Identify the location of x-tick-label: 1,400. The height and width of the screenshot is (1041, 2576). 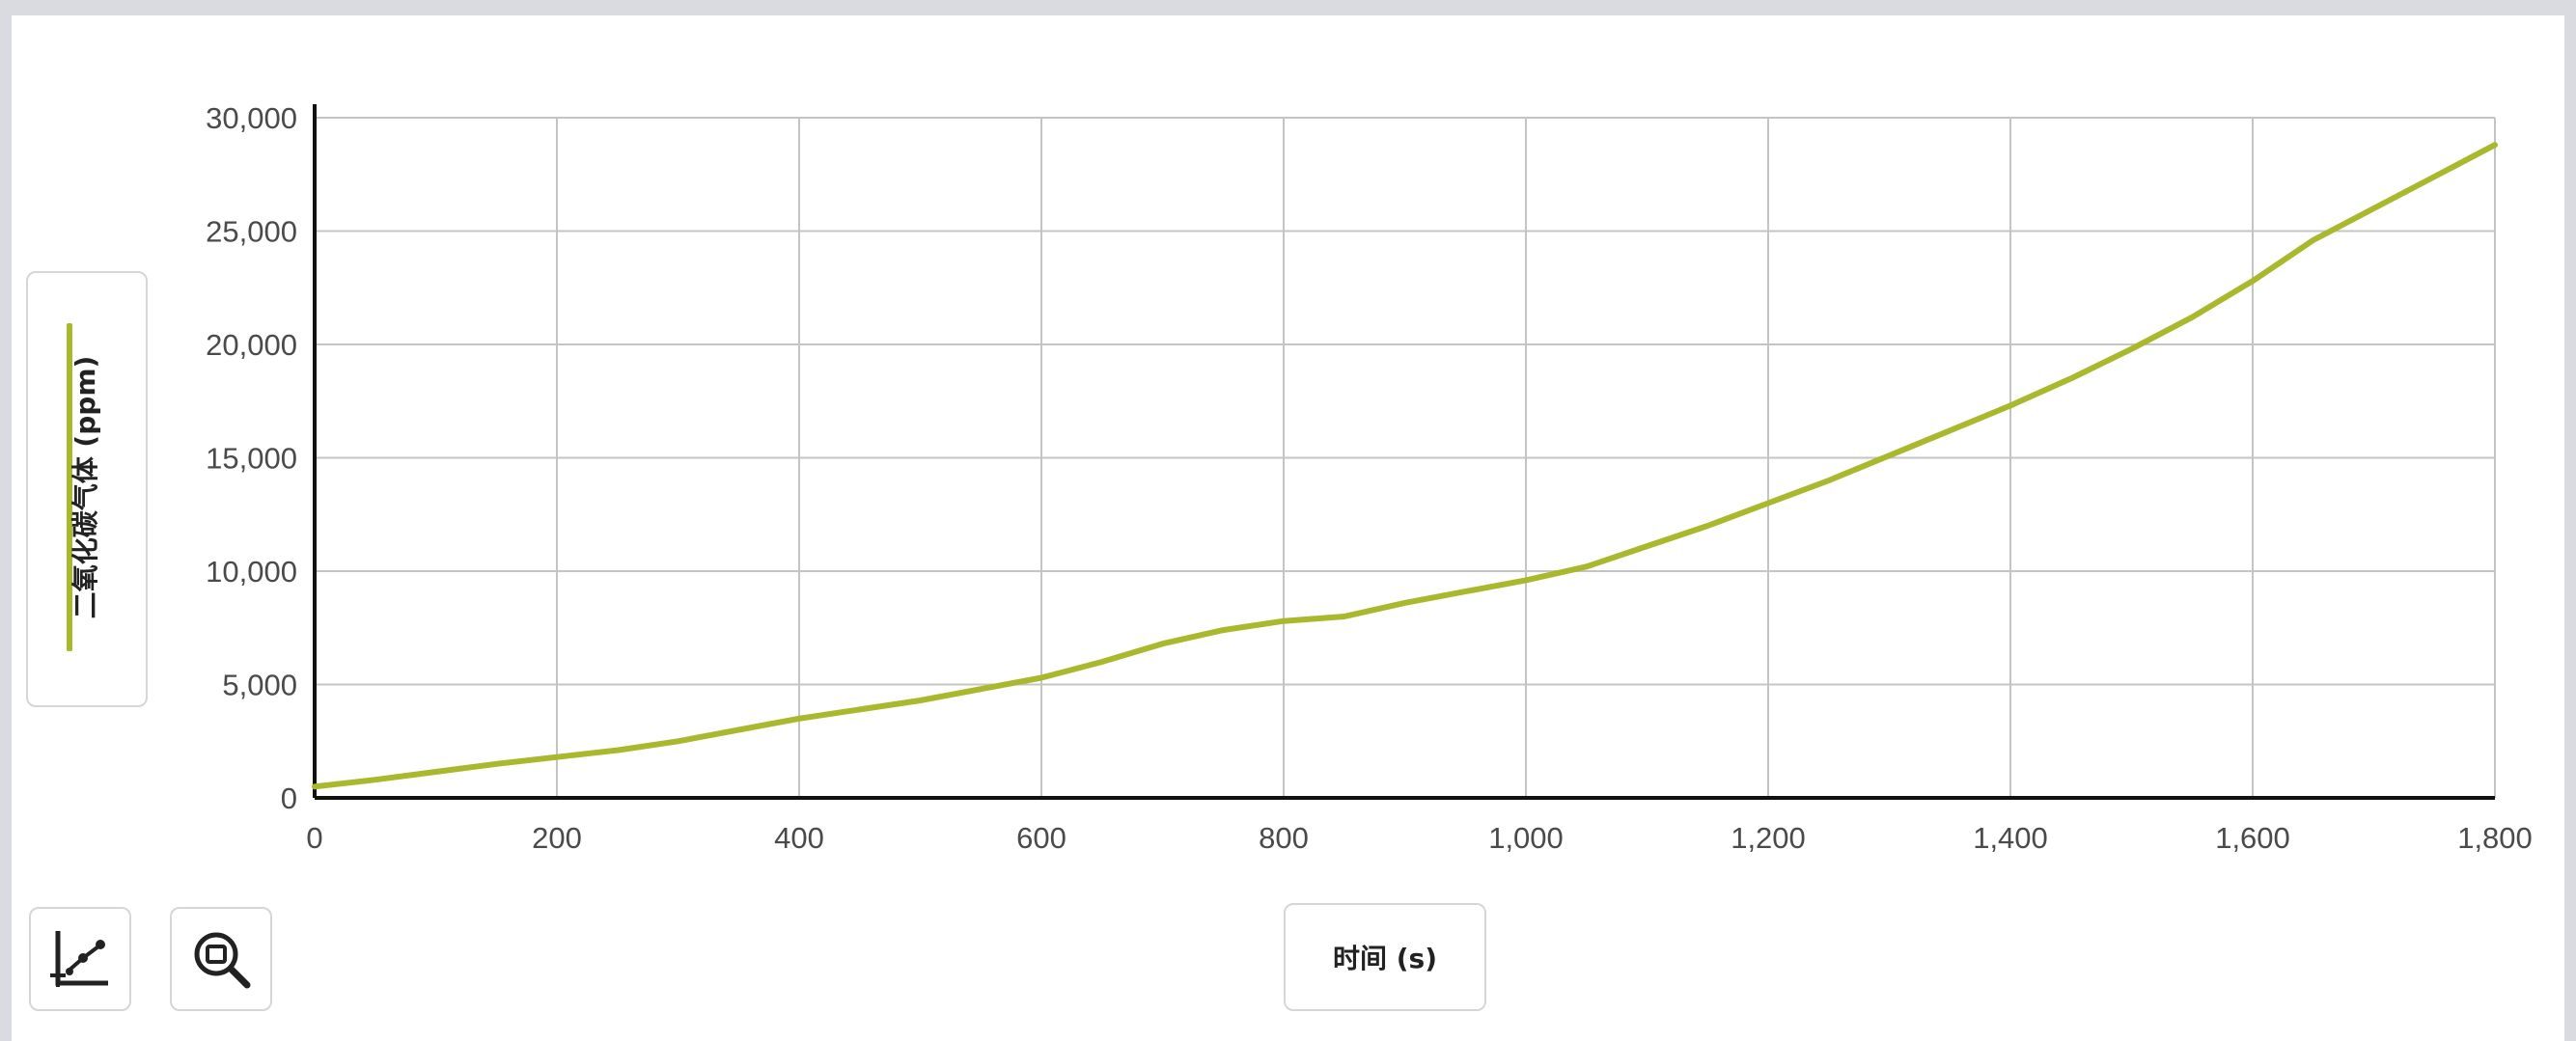
(2010, 838).